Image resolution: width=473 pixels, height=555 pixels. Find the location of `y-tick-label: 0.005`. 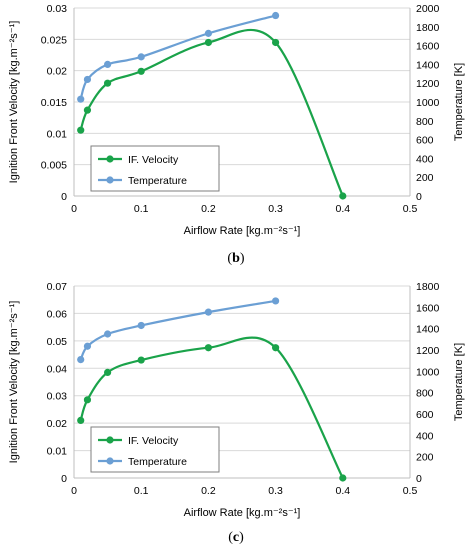

y-tick-label: 0.005 is located at coordinates (54, 166).